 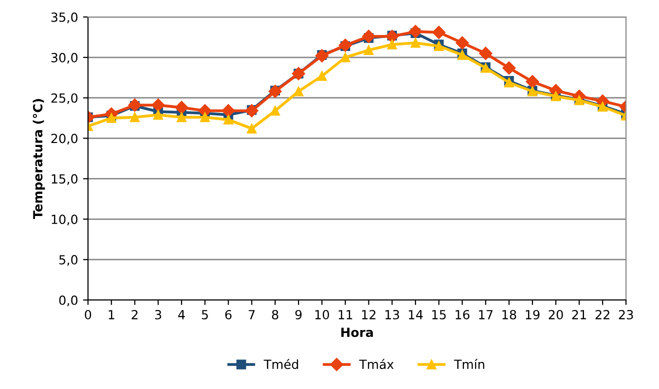 I want to click on x-tick-label: 23, so click(x=625, y=315).